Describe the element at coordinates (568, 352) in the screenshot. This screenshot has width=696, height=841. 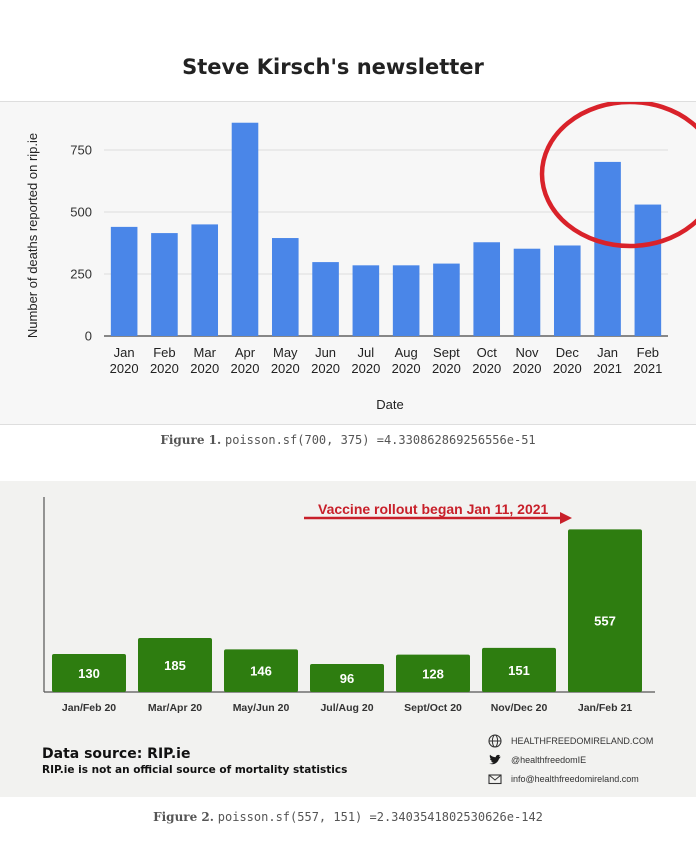
I see `x-tick-label: Dec` at that location.